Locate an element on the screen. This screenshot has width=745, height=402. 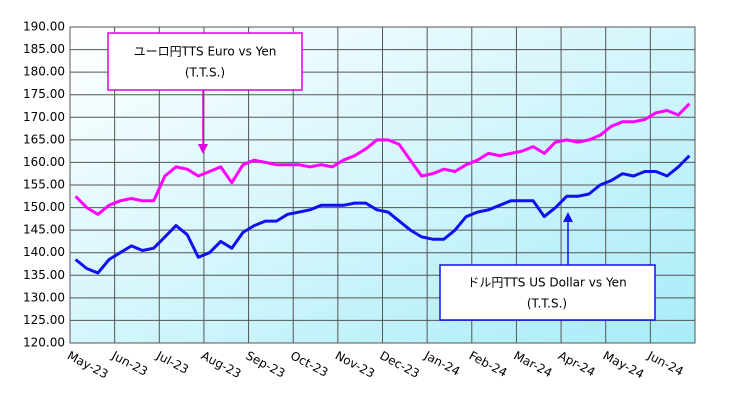
y-tick-label: 155.00 is located at coordinates (44, 185).